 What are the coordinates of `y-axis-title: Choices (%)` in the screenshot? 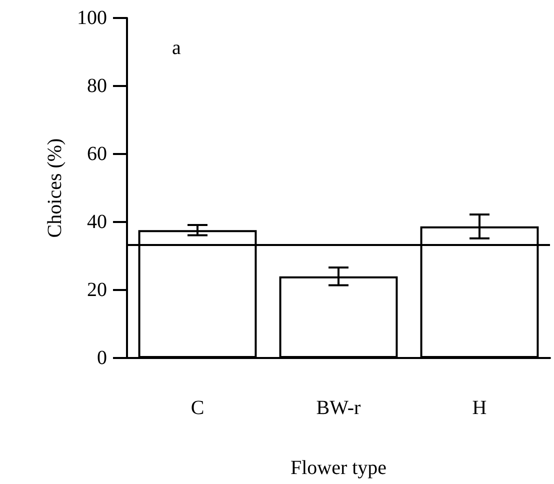 It's located at (55, 188).